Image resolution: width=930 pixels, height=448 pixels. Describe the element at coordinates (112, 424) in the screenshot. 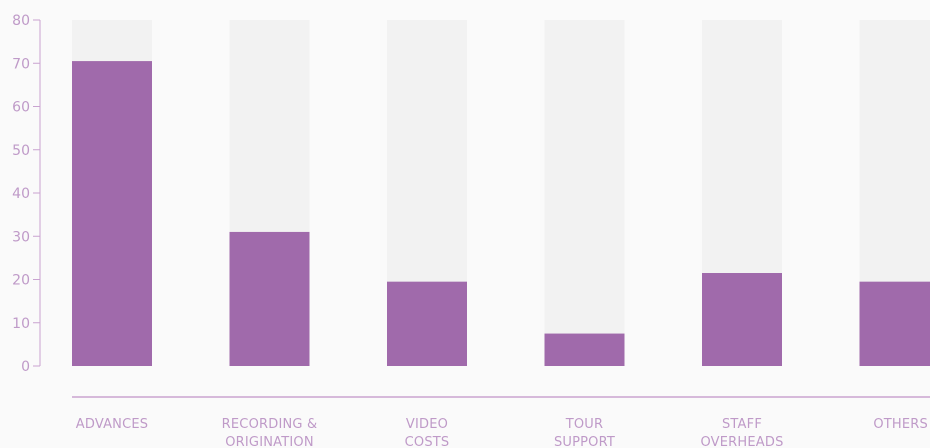

I see `x-tick-label: ADVANCES` at that location.